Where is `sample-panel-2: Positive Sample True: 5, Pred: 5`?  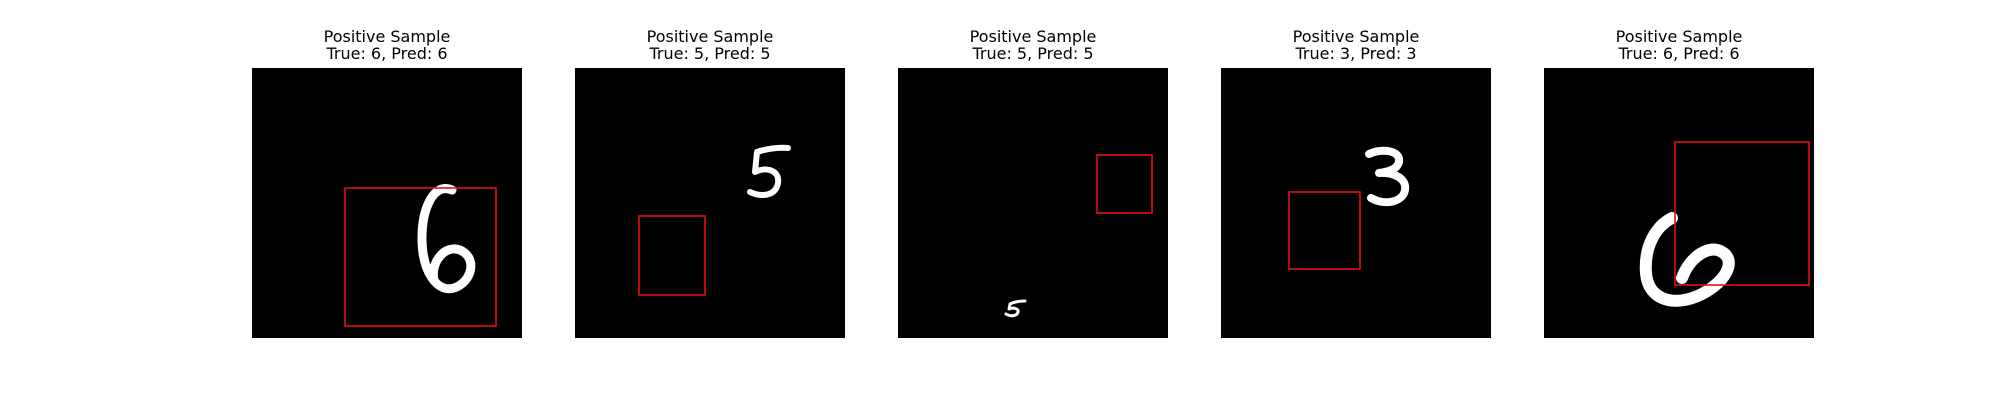 sample-panel-2: Positive Sample True: 5, Pred: 5 is located at coordinates (710, 200).